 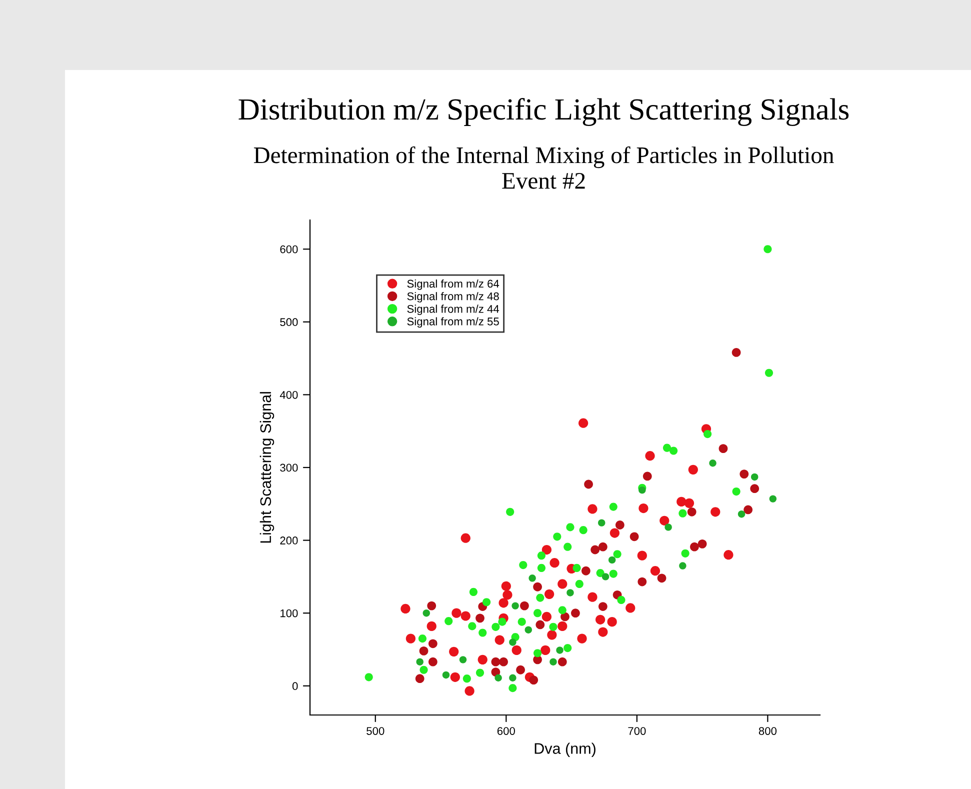 What do you see at coordinates (289, 468) in the screenshot?
I see `y-tick-label: 300` at bounding box center [289, 468].